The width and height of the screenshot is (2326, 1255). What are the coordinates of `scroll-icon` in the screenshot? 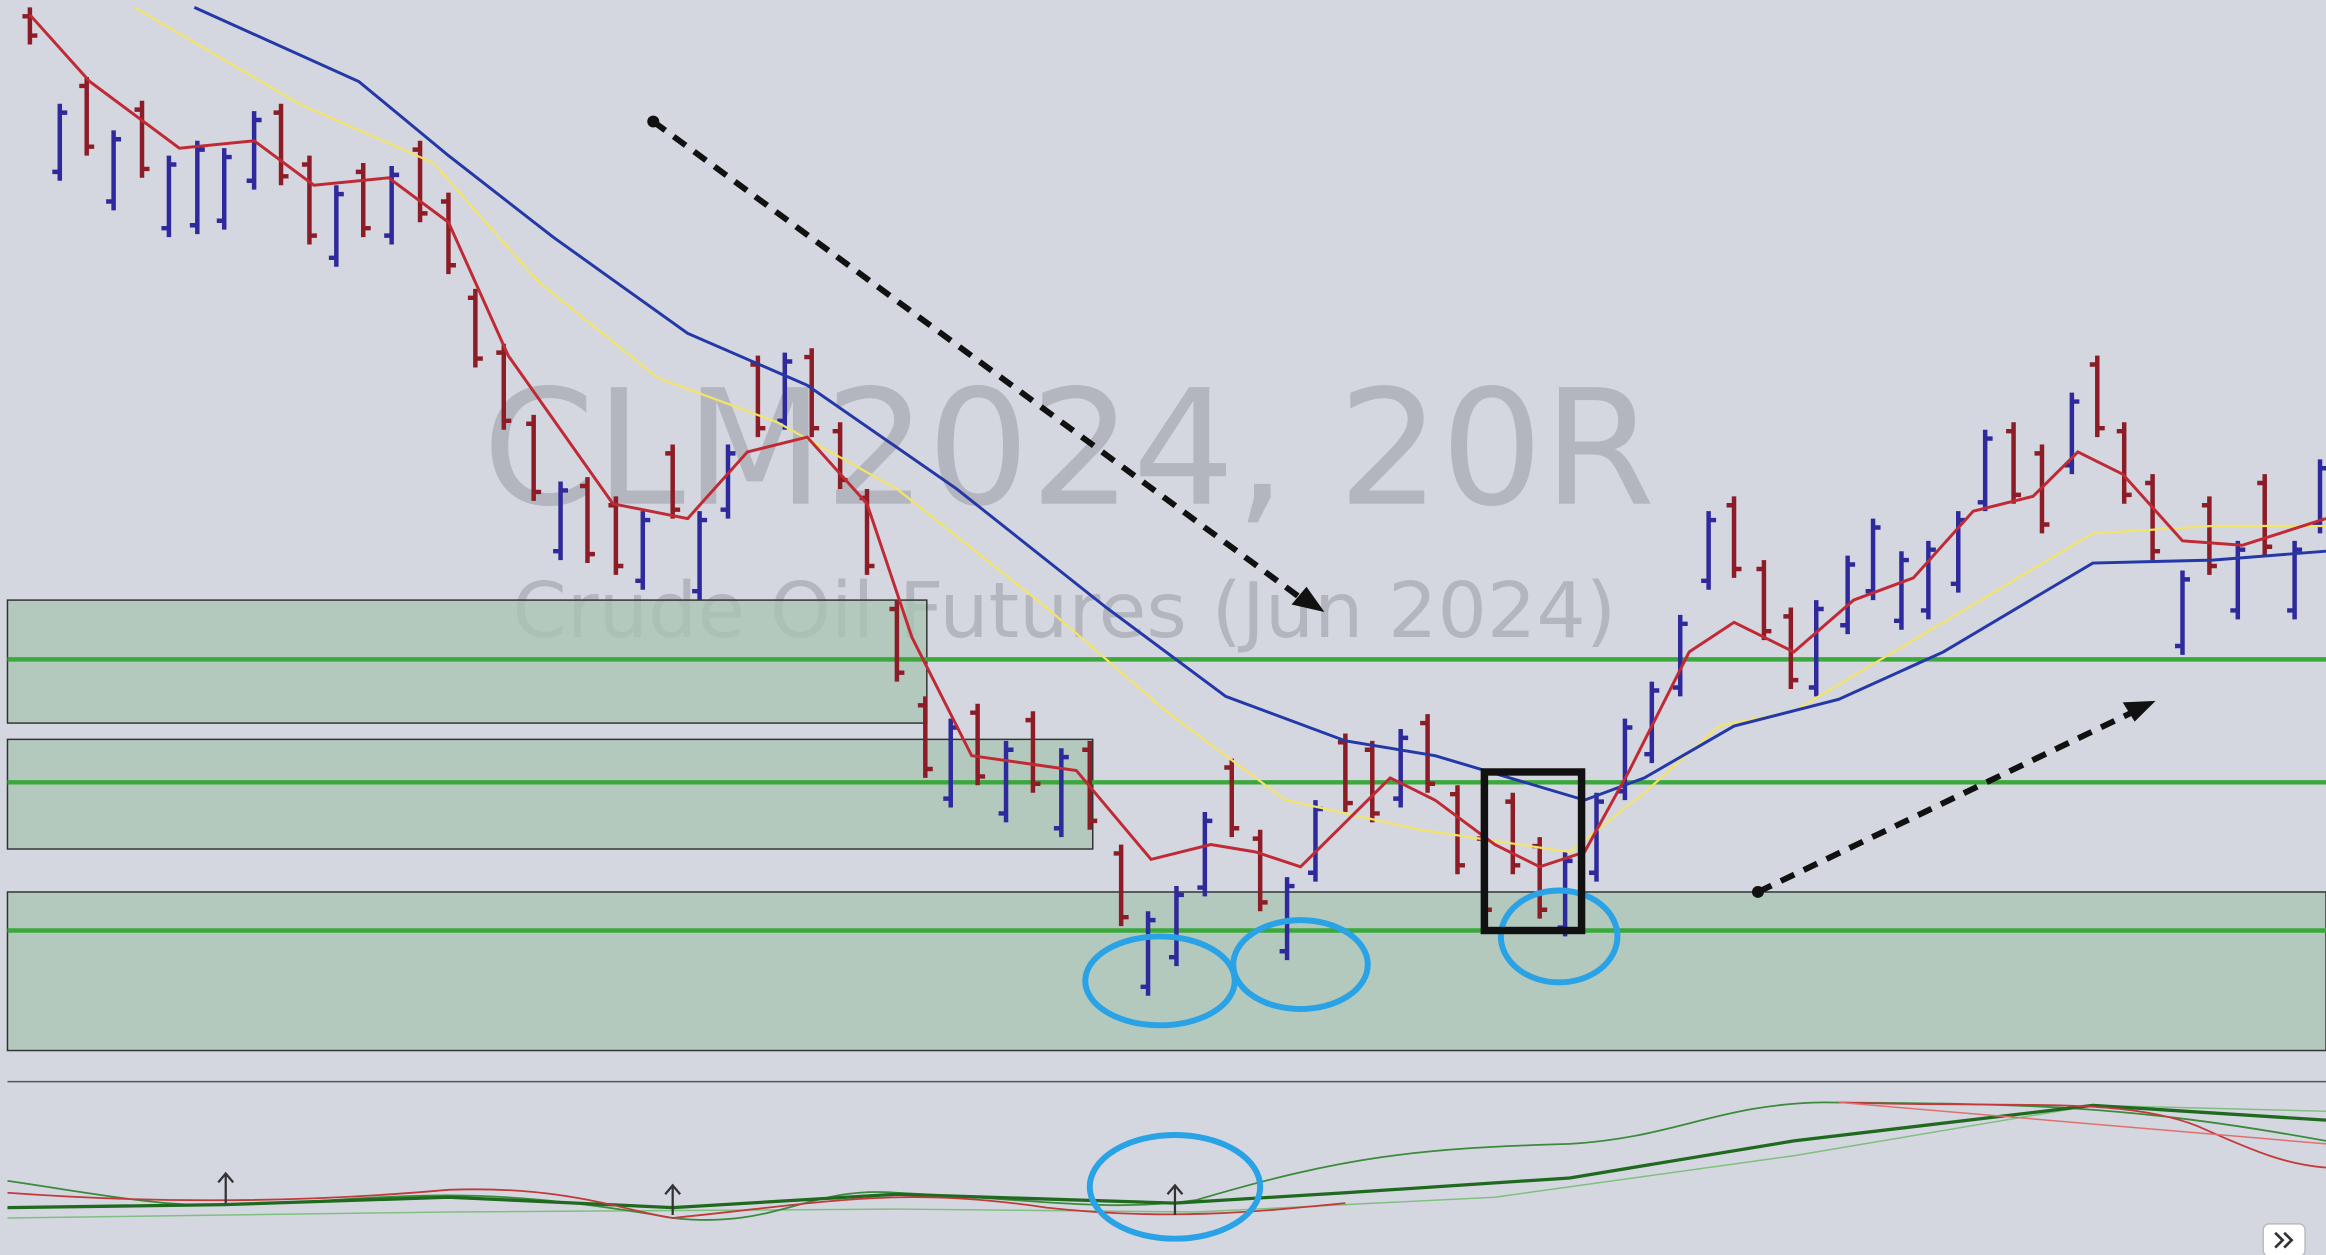 It's located at (2284, 1240).